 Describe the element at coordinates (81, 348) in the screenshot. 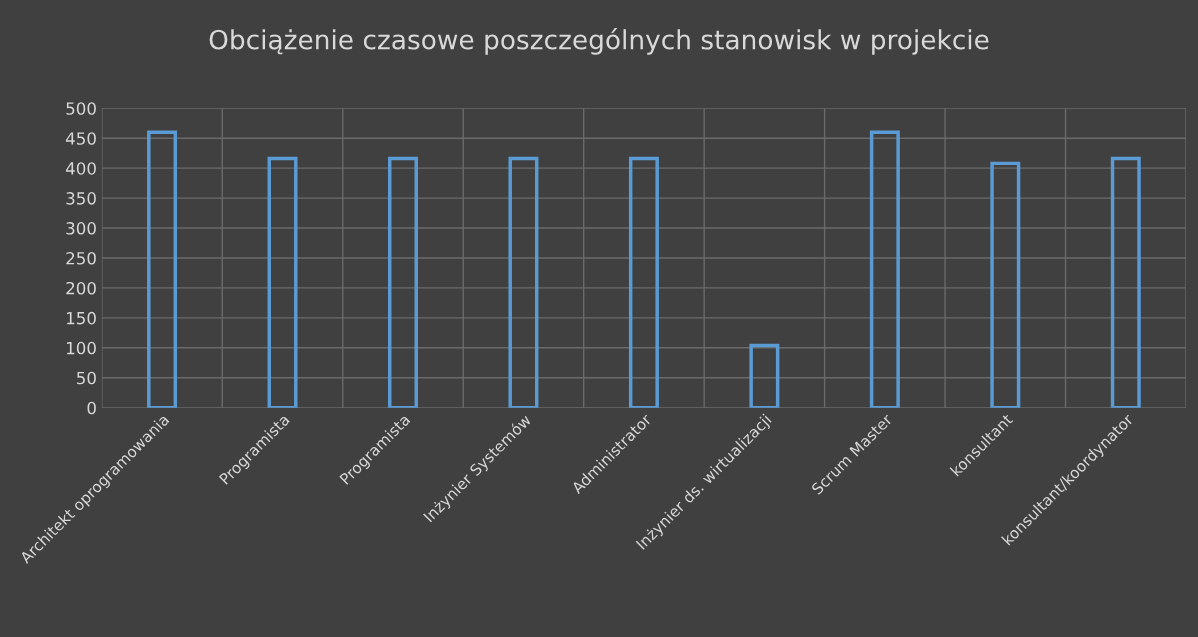

I see `y-tick-label: 100` at that location.